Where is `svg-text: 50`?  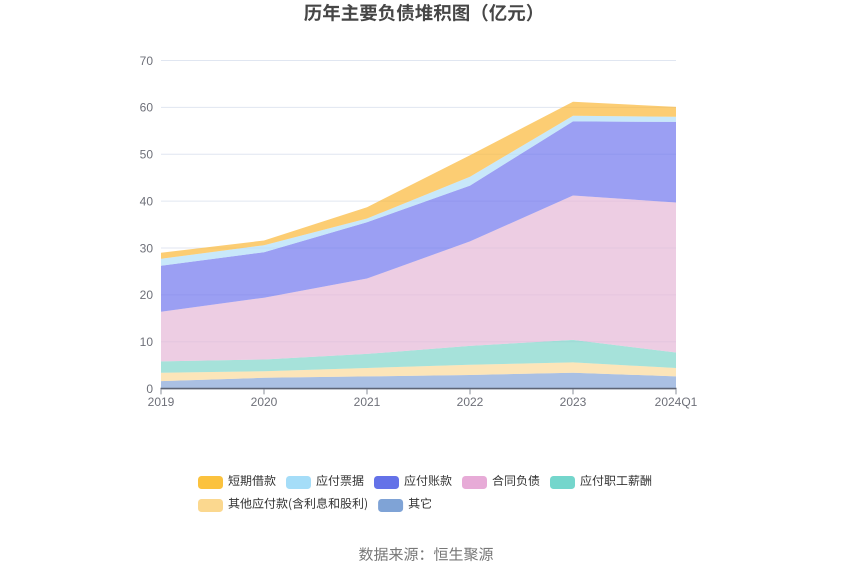
svg-text: 50 is located at coordinates (147, 155).